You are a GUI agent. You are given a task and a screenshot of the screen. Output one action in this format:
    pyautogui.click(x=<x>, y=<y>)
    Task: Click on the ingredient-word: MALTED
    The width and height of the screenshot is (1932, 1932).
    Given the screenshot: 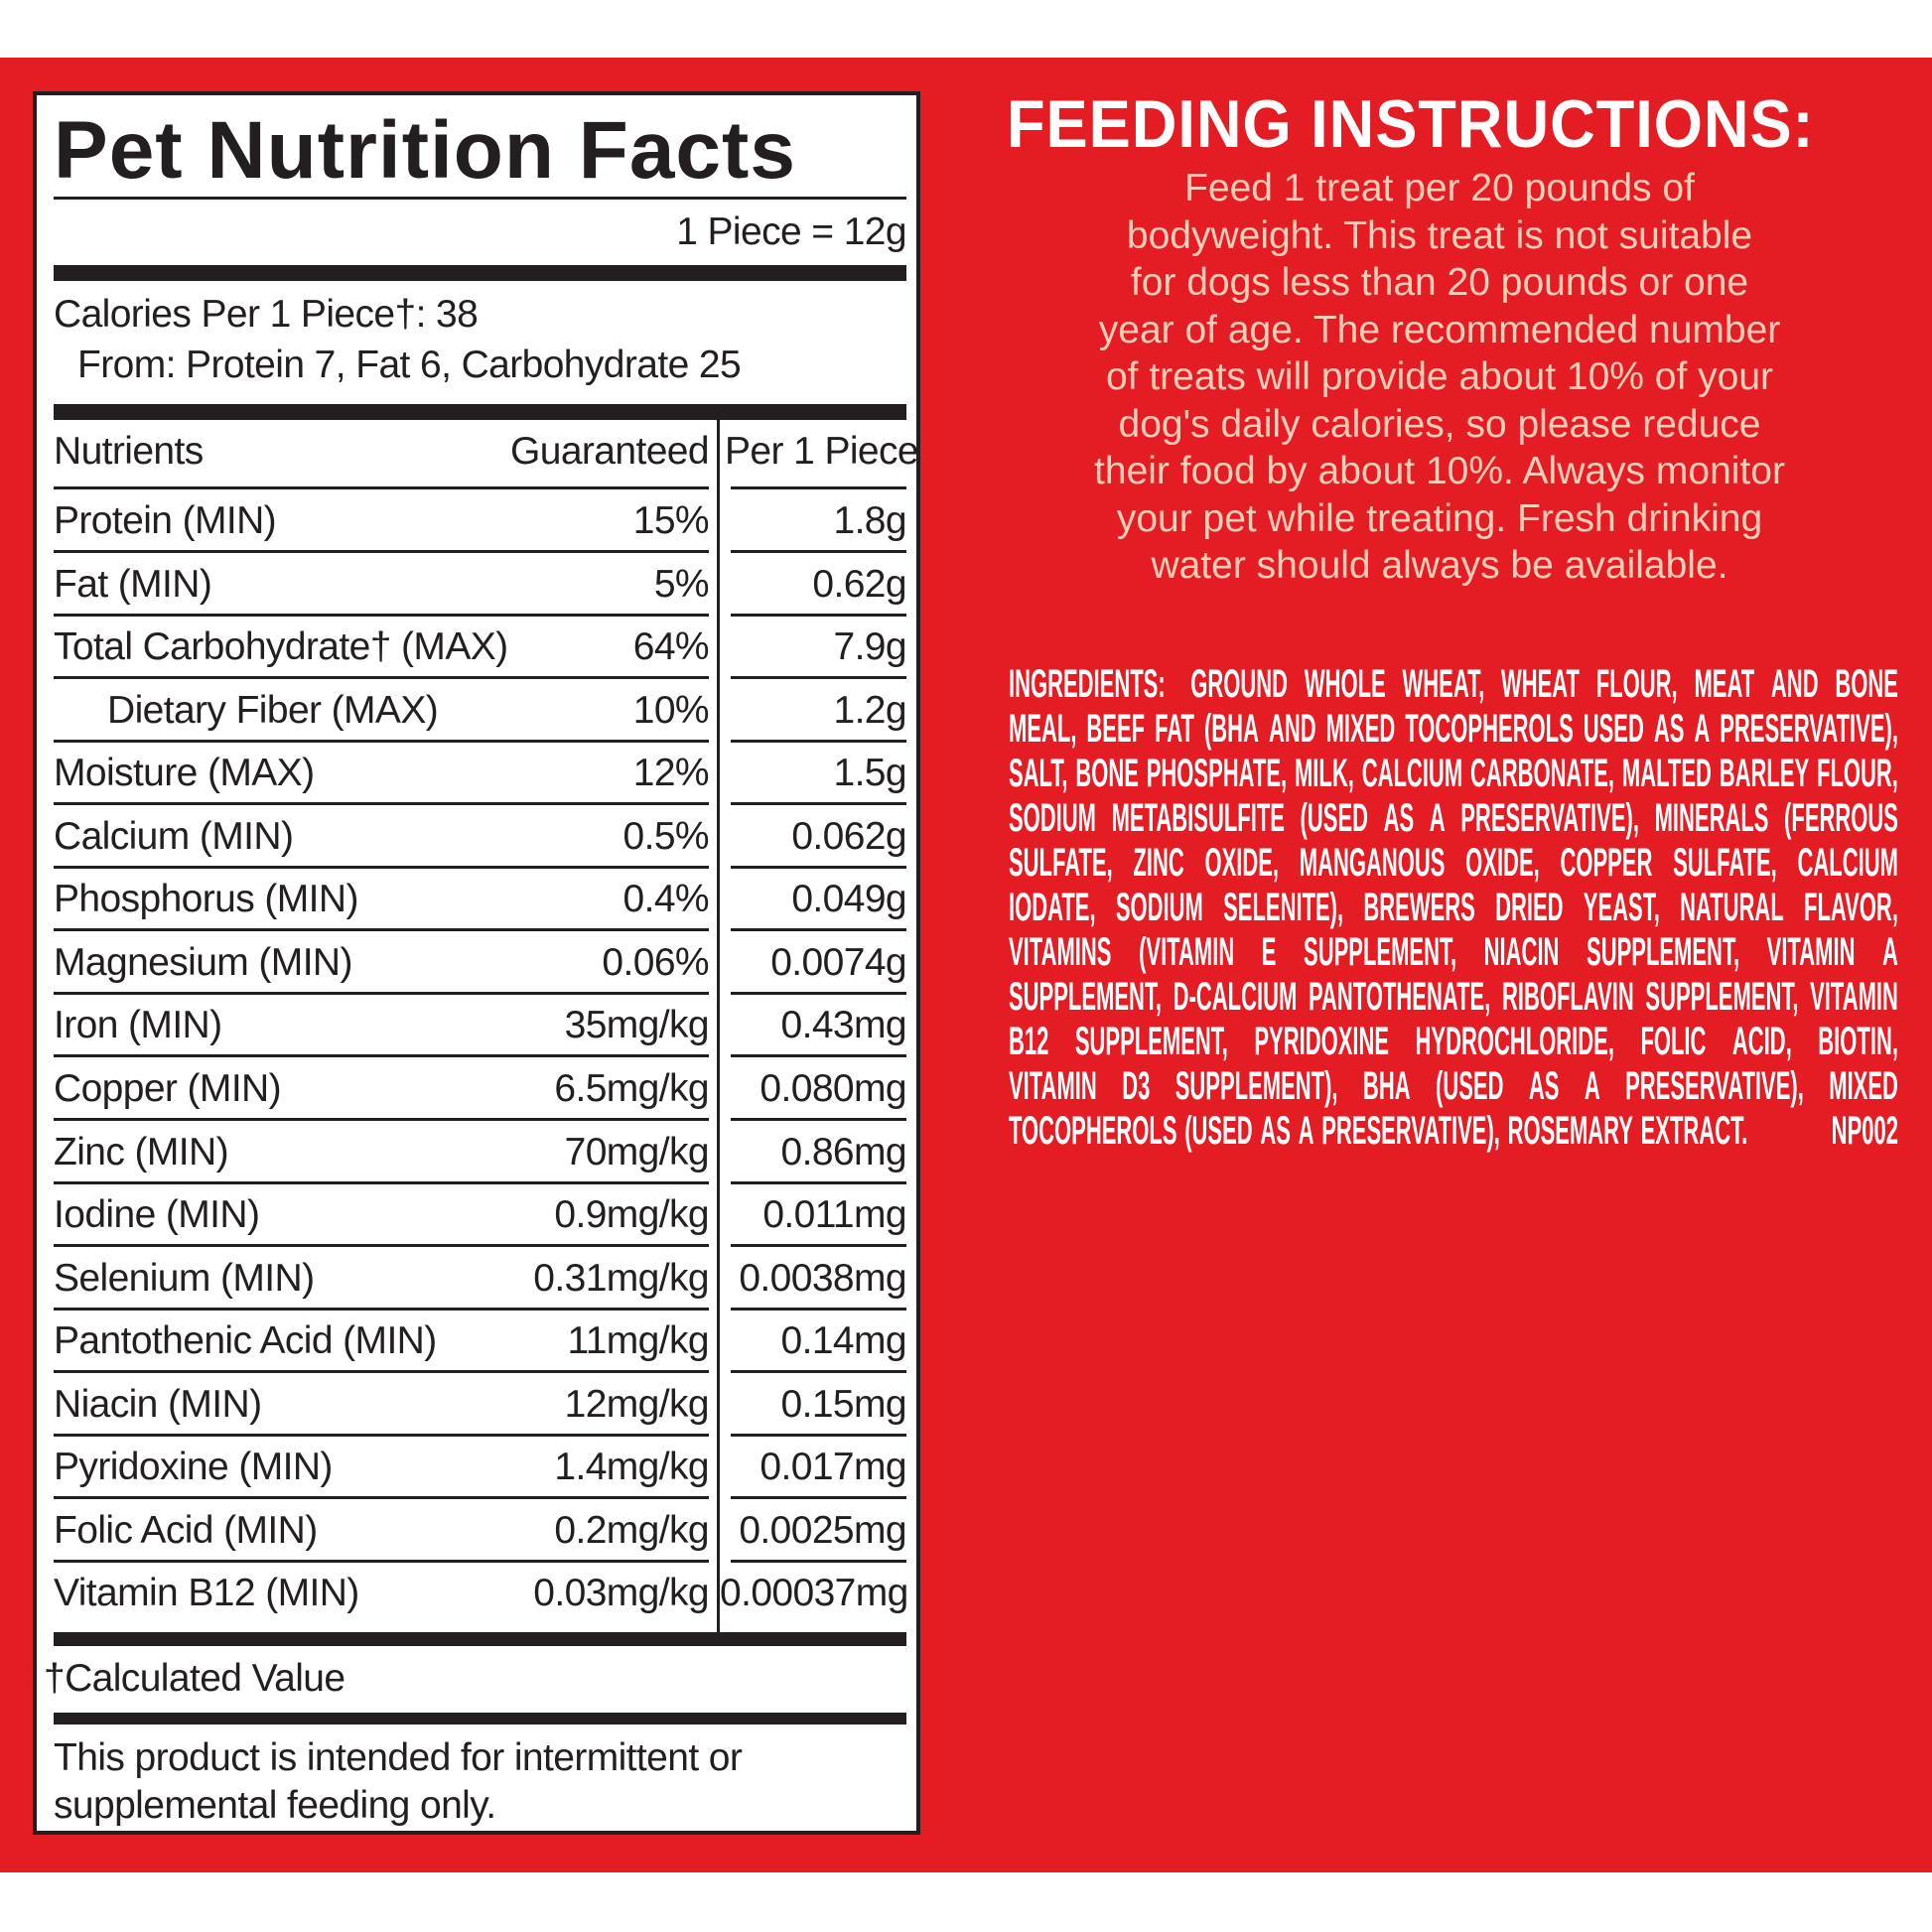 What is the action you would take?
    pyautogui.click(x=1666, y=773)
    